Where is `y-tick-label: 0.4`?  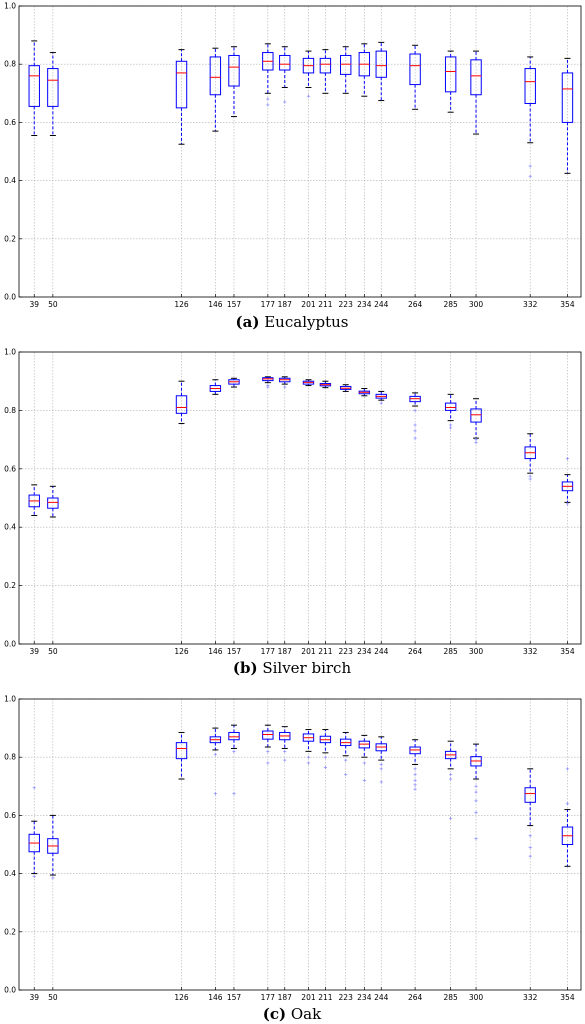 y-tick-label: 0.4 is located at coordinates (10, 527).